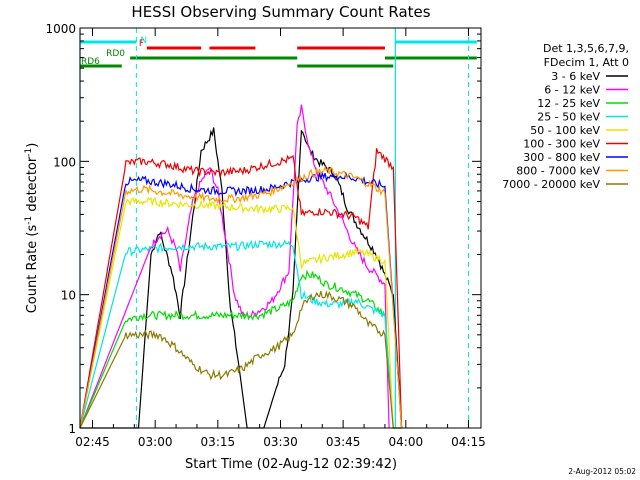  What do you see at coordinates (551, 184) in the screenshot?
I see `legend-label-8: 7000 - 20000 keV` at bounding box center [551, 184].